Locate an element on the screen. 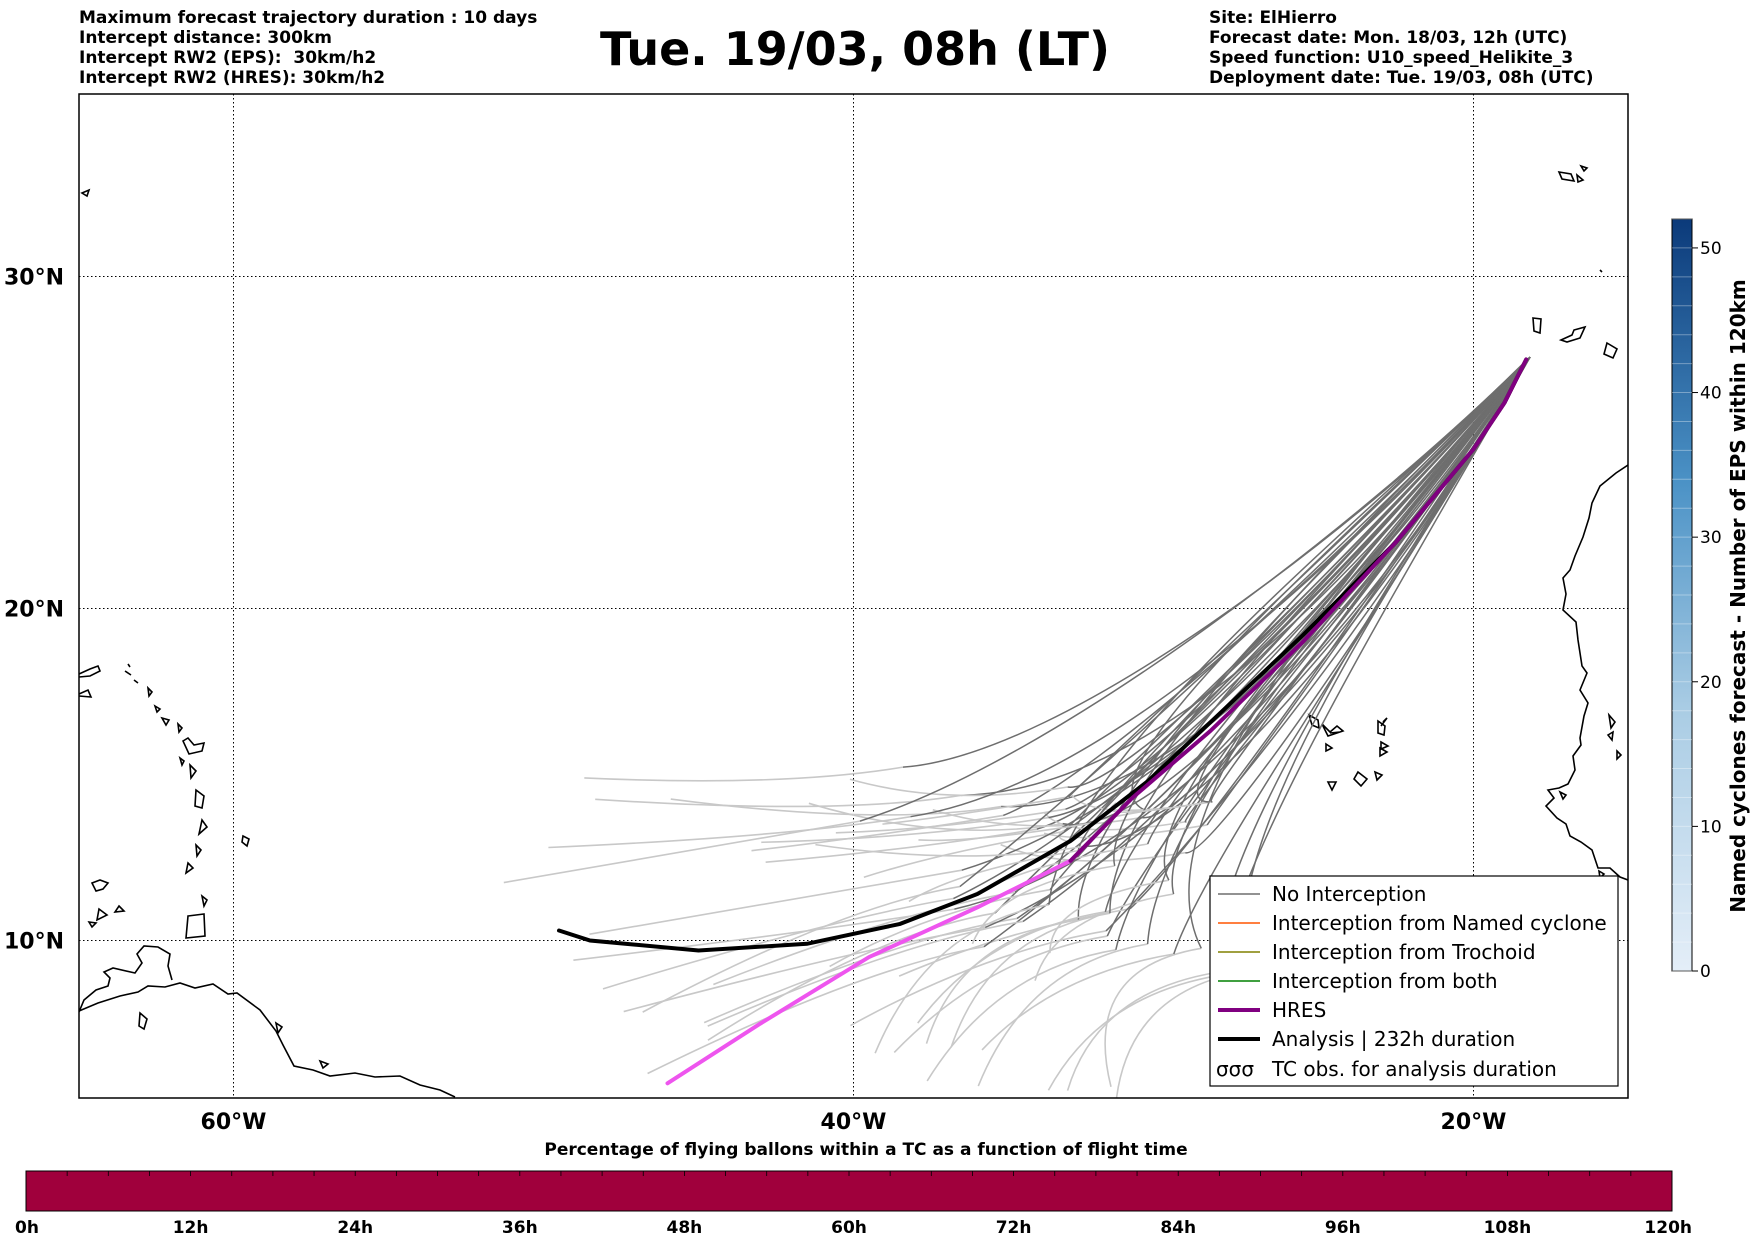  timebar-label: 72h is located at coordinates (1014, 1228).